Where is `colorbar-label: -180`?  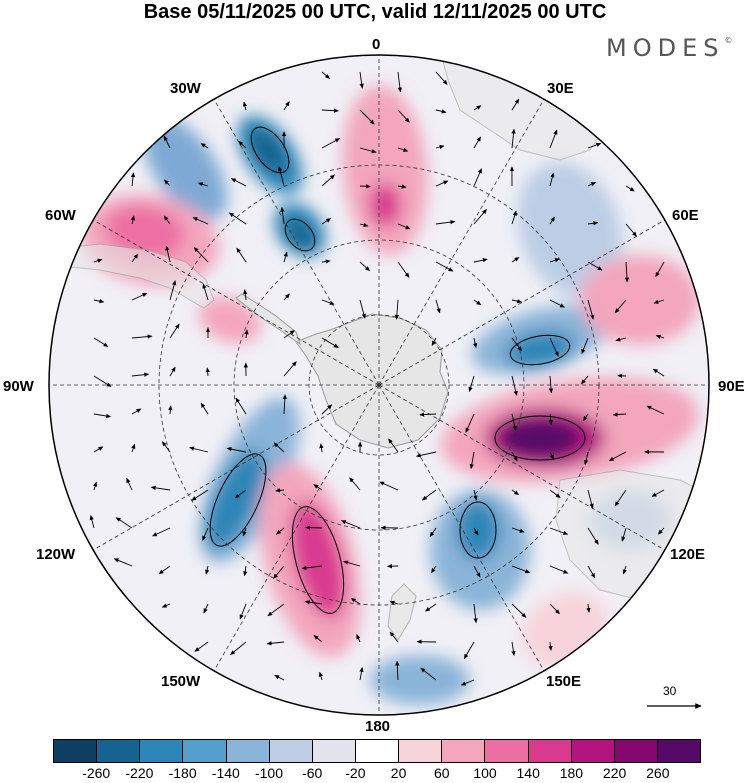
colorbar-label: -180 is located at coordinates (182, 773).